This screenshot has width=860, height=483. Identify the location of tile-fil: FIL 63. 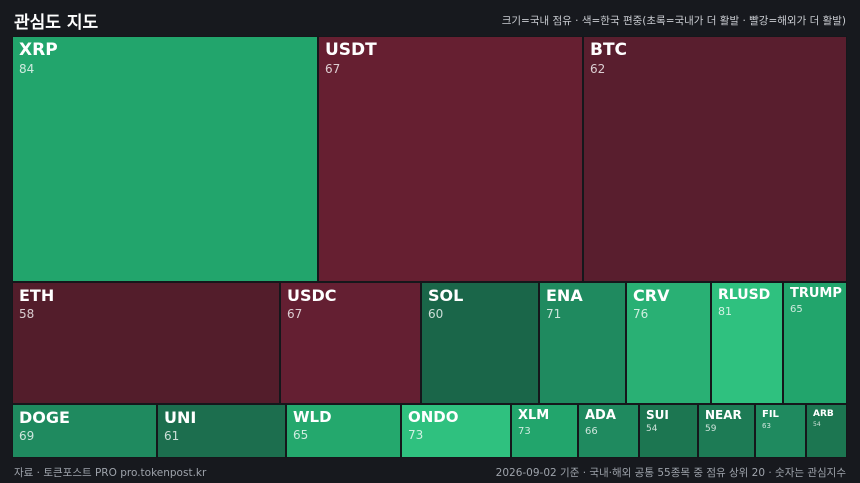
(780, 431).